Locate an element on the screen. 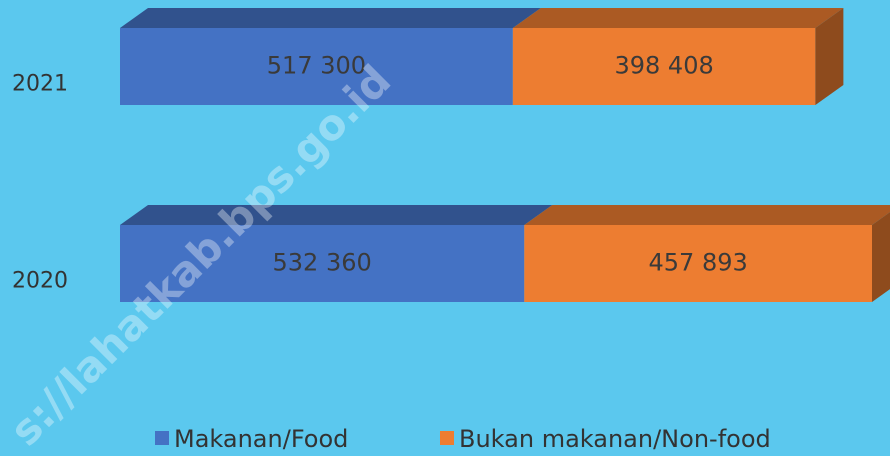 This screenshot has height=456, width=890. value-label: 457 893 is located at coordinates (698, 263).